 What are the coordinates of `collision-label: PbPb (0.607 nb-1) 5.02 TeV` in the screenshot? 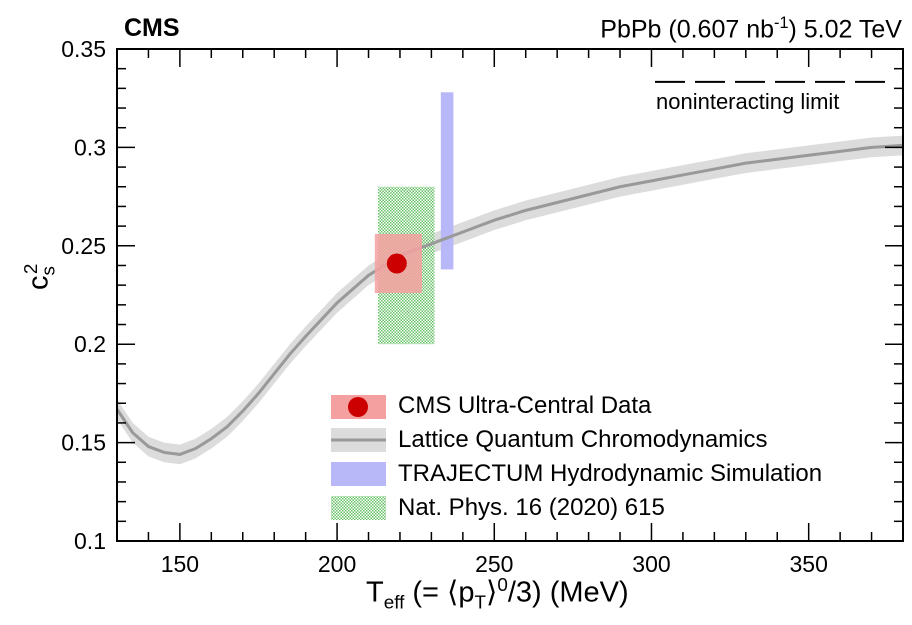 It's located at (751, 29).